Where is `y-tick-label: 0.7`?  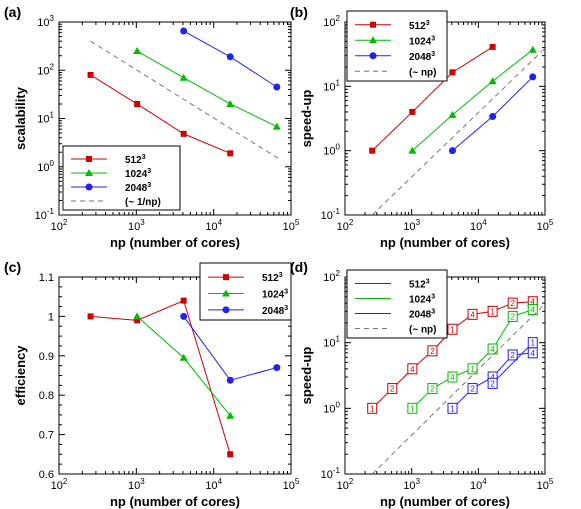 y-tick-label: 0.7 is located at coordinates (46, 436).